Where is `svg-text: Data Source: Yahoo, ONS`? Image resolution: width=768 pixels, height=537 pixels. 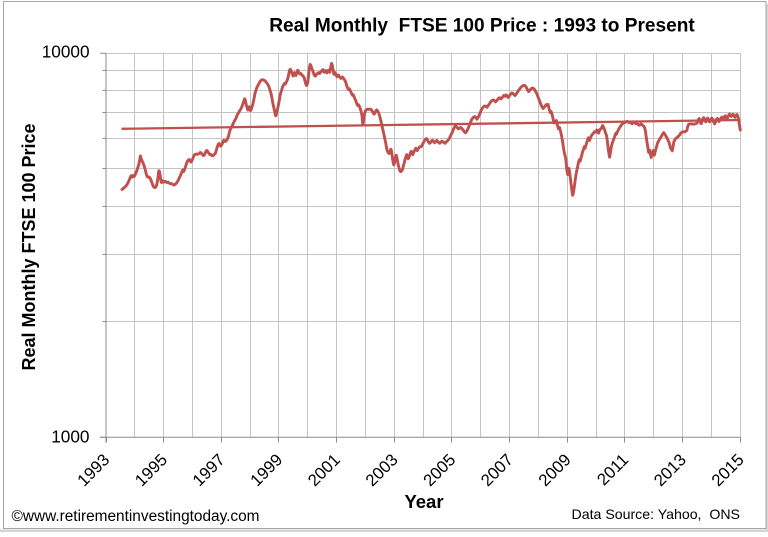
svg-text: Data Source: Yahoo, ONS is located at coordinates (656, 514).